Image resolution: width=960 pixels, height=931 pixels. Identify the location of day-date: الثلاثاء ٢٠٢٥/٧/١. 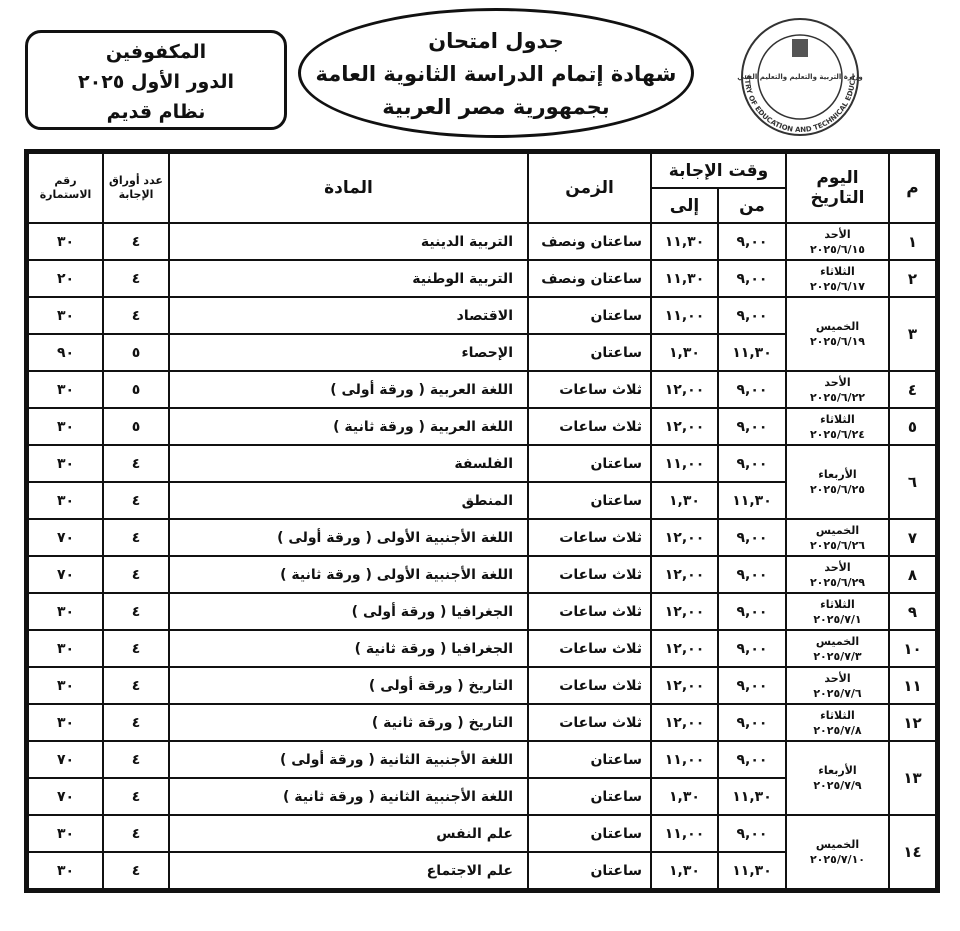
(837, 611).